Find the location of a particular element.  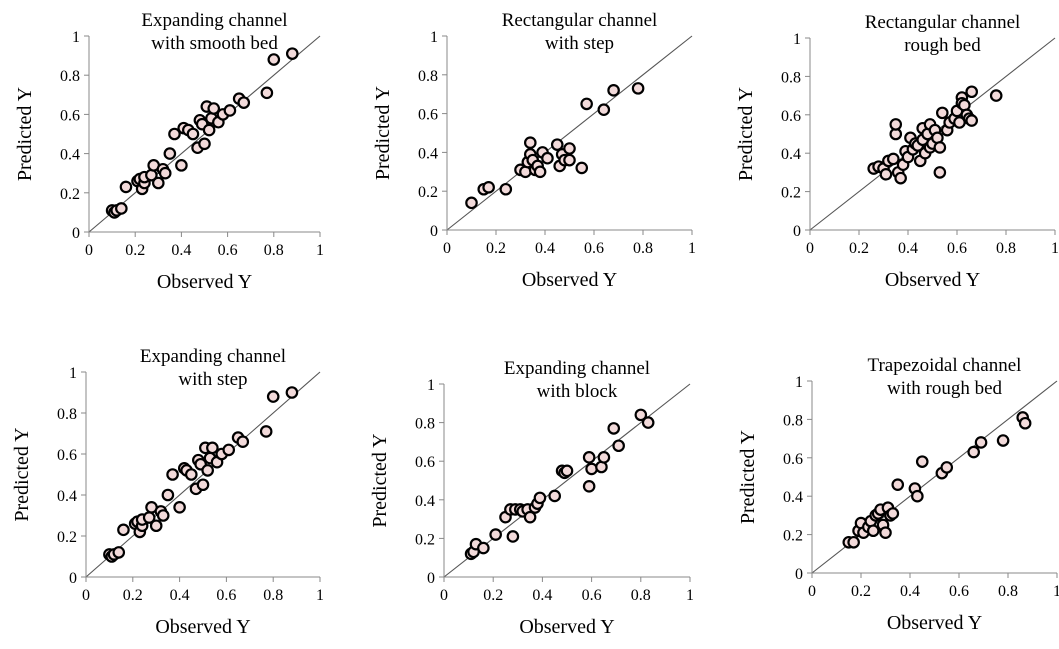

chart-title-line-2: with step is located at coordinates (579, 43).